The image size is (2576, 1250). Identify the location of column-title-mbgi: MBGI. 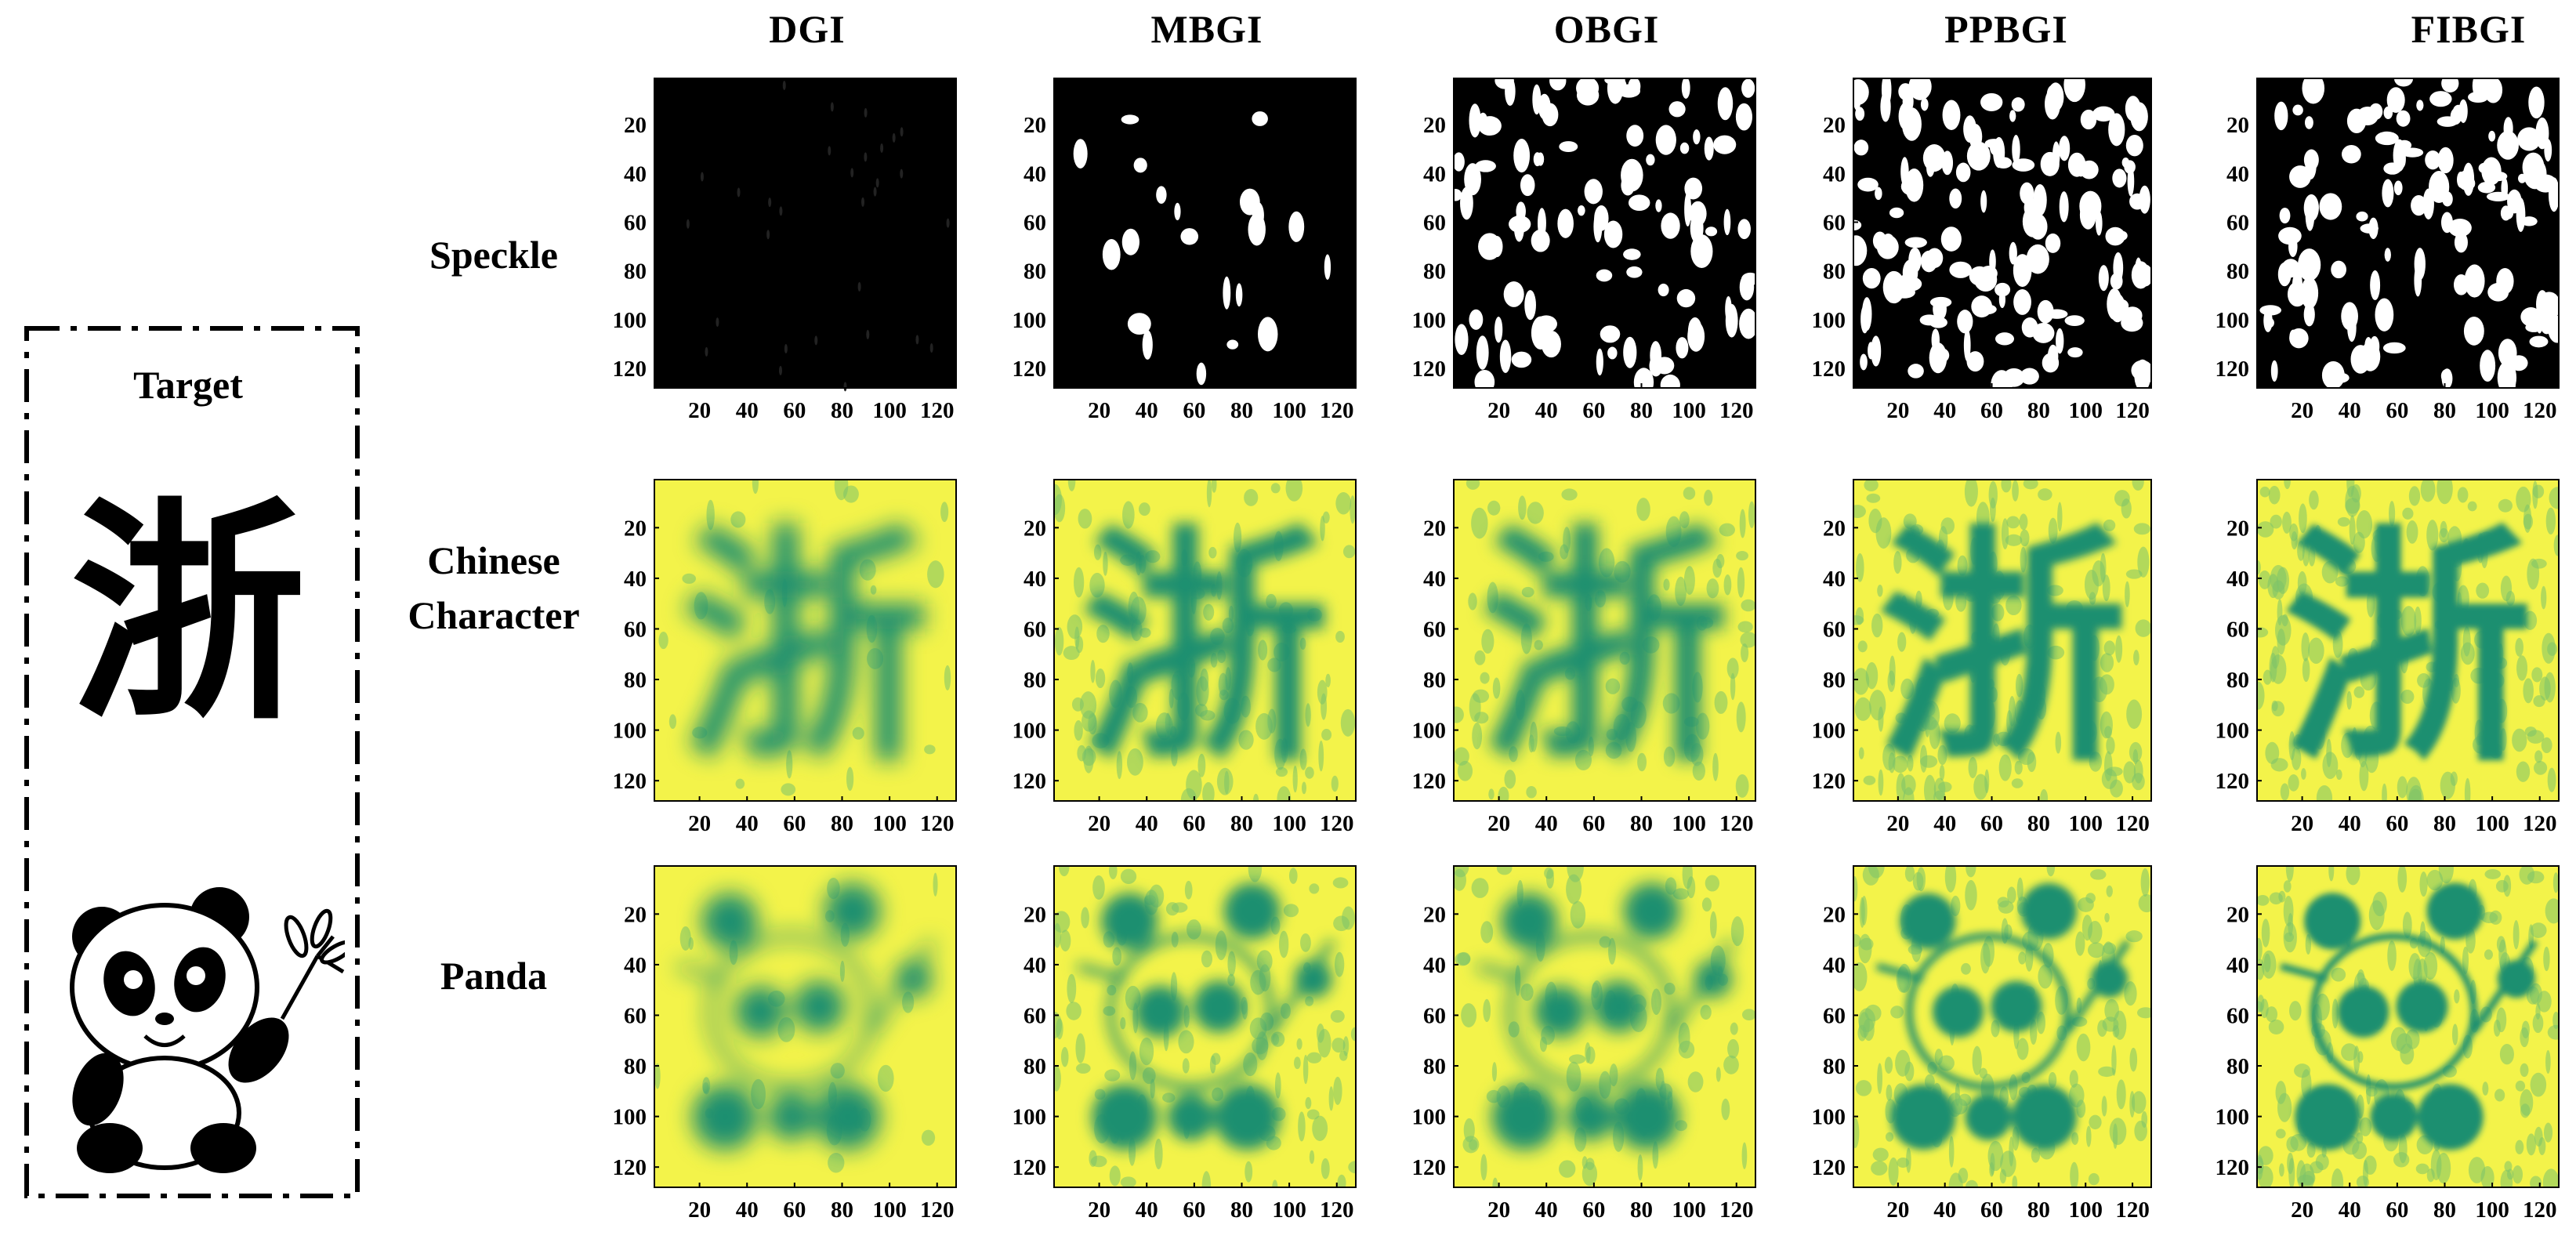
(1206, 29).